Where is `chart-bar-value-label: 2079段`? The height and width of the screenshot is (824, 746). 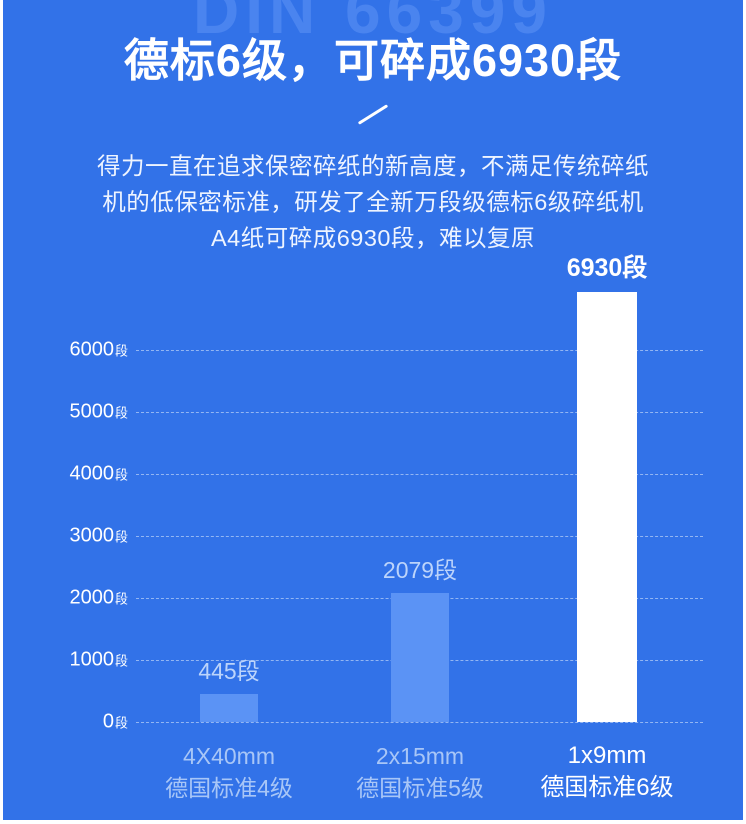
chart-bar-value-label: 2079段 is located at coordinates (420, 570).